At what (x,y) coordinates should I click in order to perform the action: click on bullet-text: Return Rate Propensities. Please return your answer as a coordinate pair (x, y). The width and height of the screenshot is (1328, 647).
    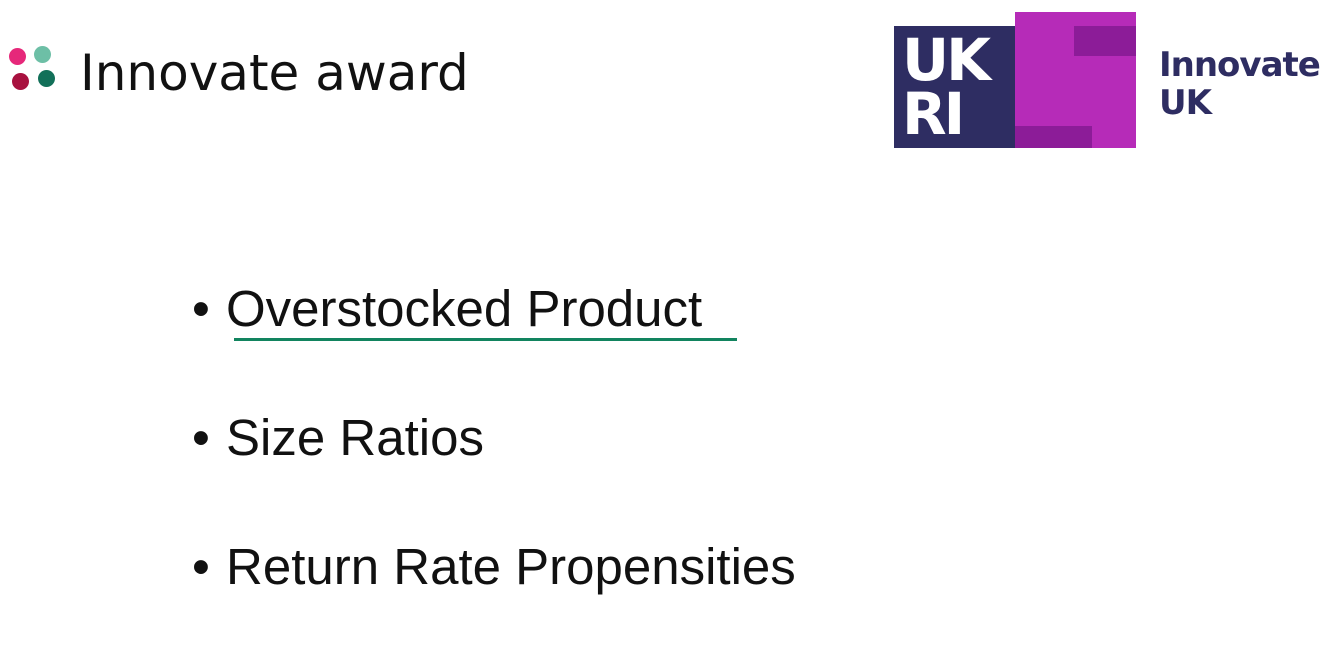
    Looking at the image, I should click on (511, 566).